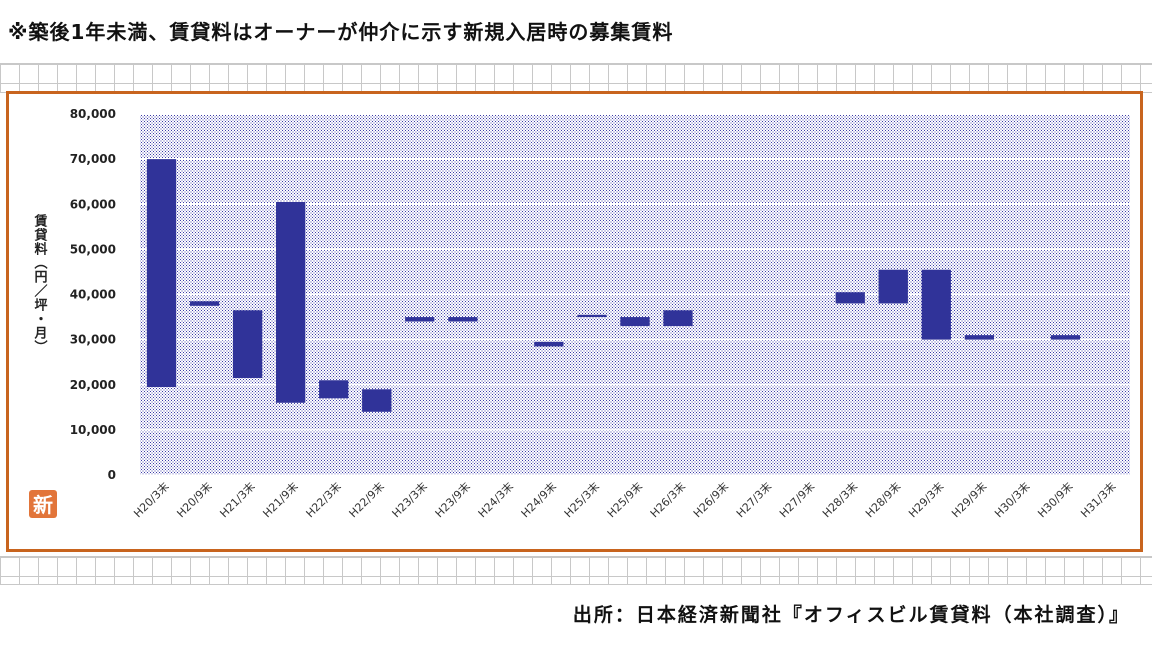 This screenshot has width=1152, height=648. What do you see at coordinates (93, 159) in the screenshot?
I see `y-tick-label: 70,000` at bounding box center [93, 159].